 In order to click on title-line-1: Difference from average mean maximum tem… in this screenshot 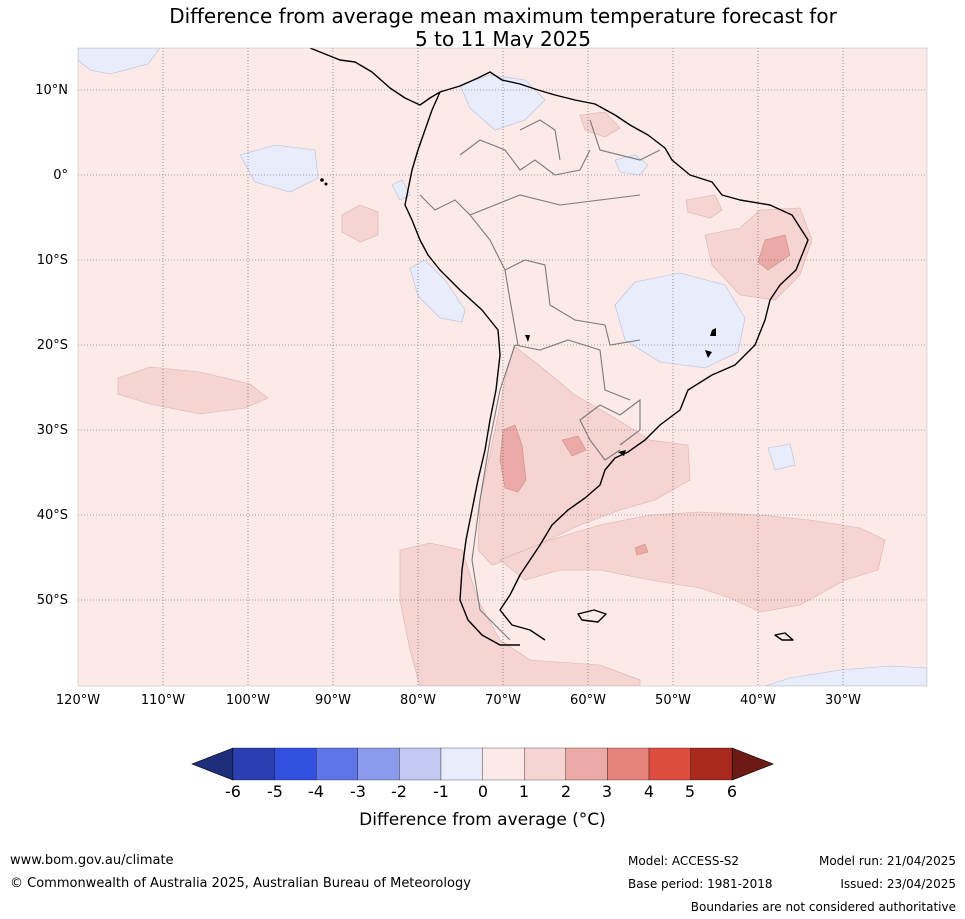, I will do `click(503, 16)`.